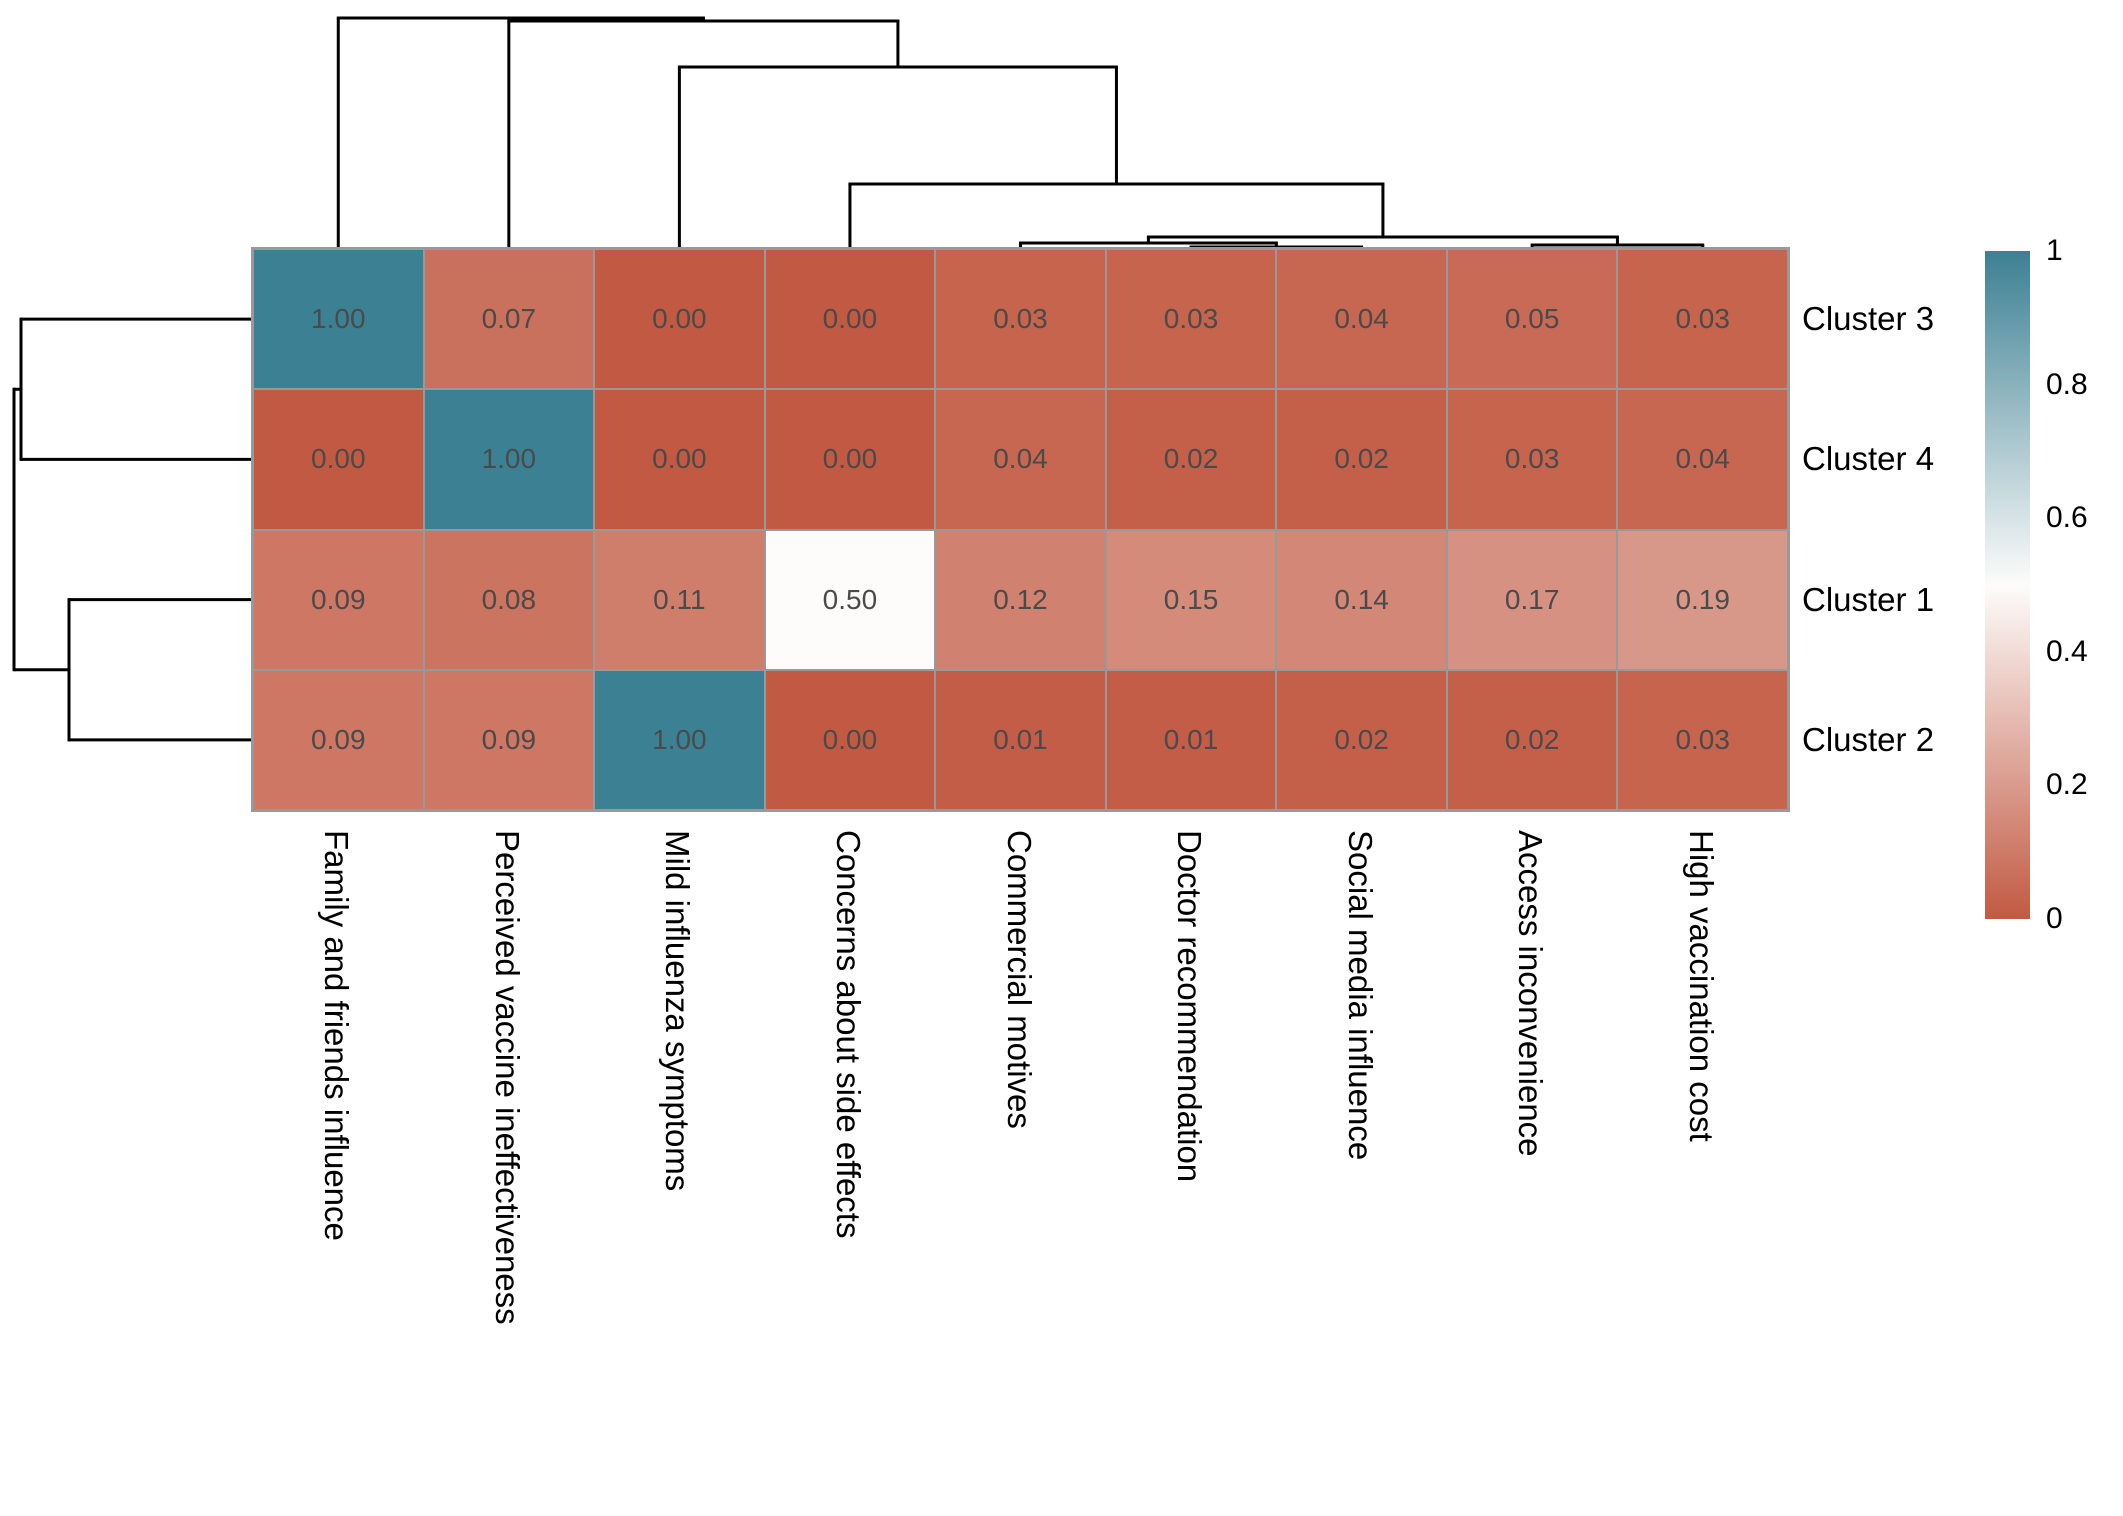 The image size is (2123, 1516). What do you see at coordinates (2054, 918) in the screenshot?
I see `legend-tick-label: 0` at bounding box center [2054, 918].